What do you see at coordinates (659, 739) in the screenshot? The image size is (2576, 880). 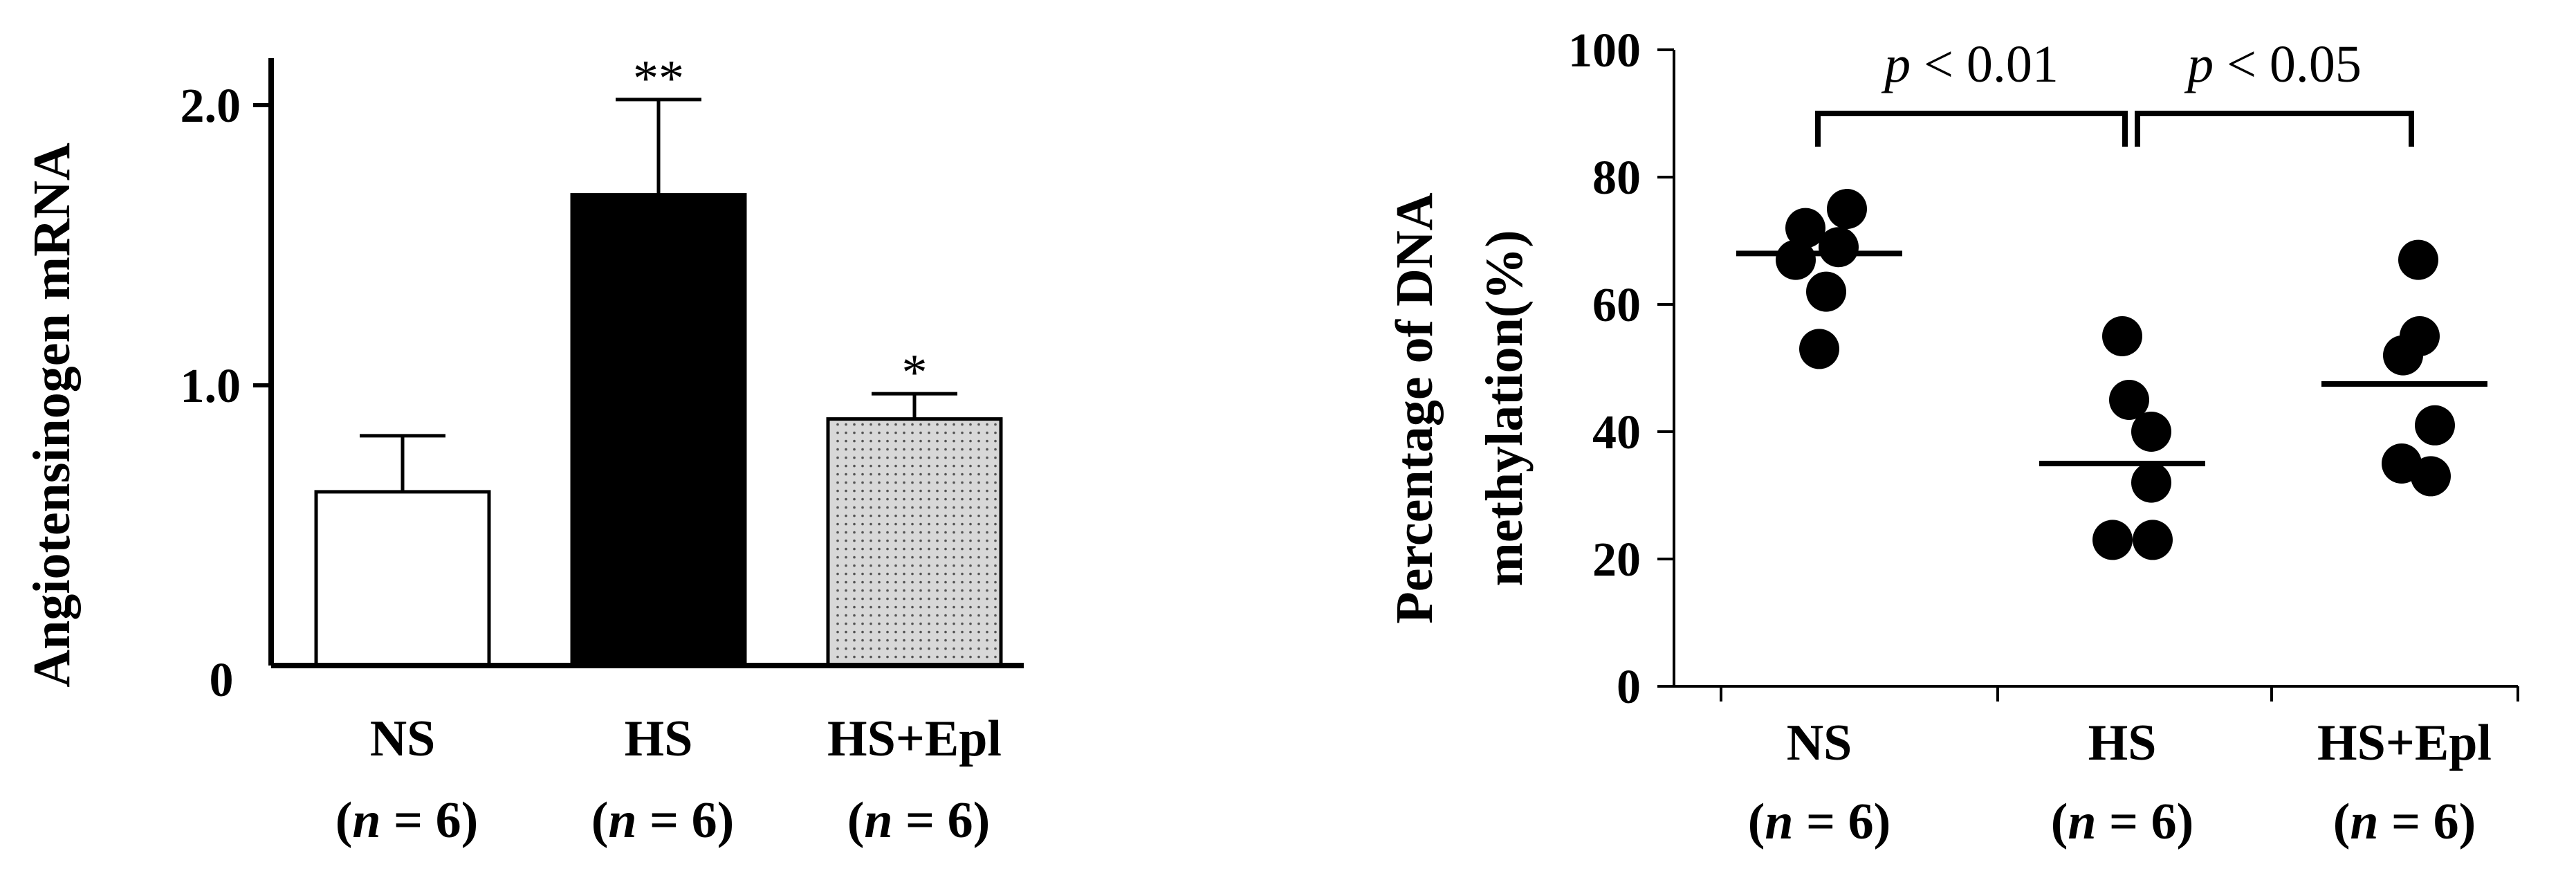 I see `x-category-label: HS` at bounding box center [659, 739].